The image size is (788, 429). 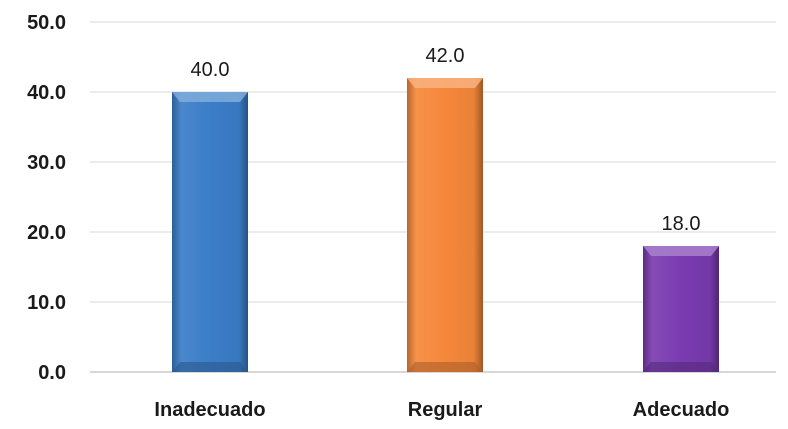 I want to click on y-tick-label: 40.0, so click(x=46, y=93).